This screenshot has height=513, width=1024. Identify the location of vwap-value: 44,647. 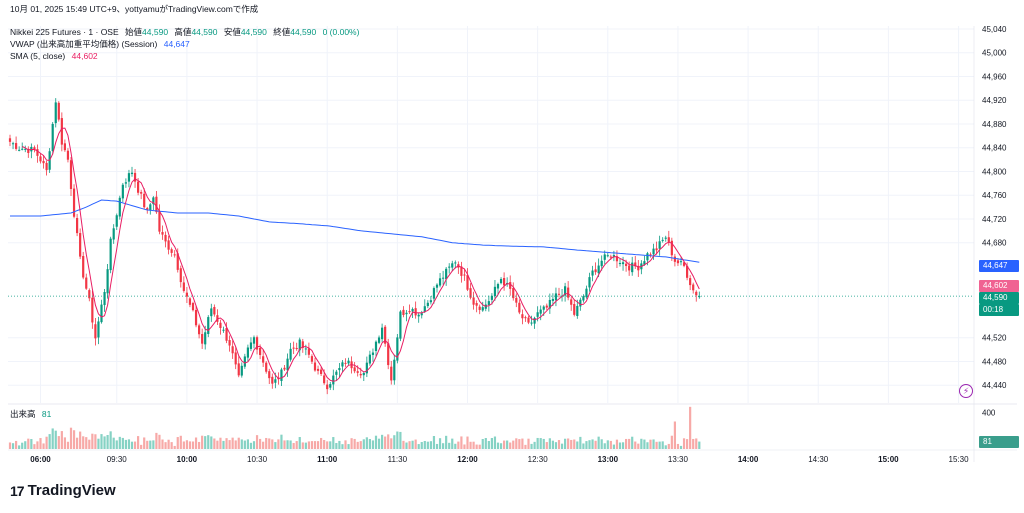
(176, 44).